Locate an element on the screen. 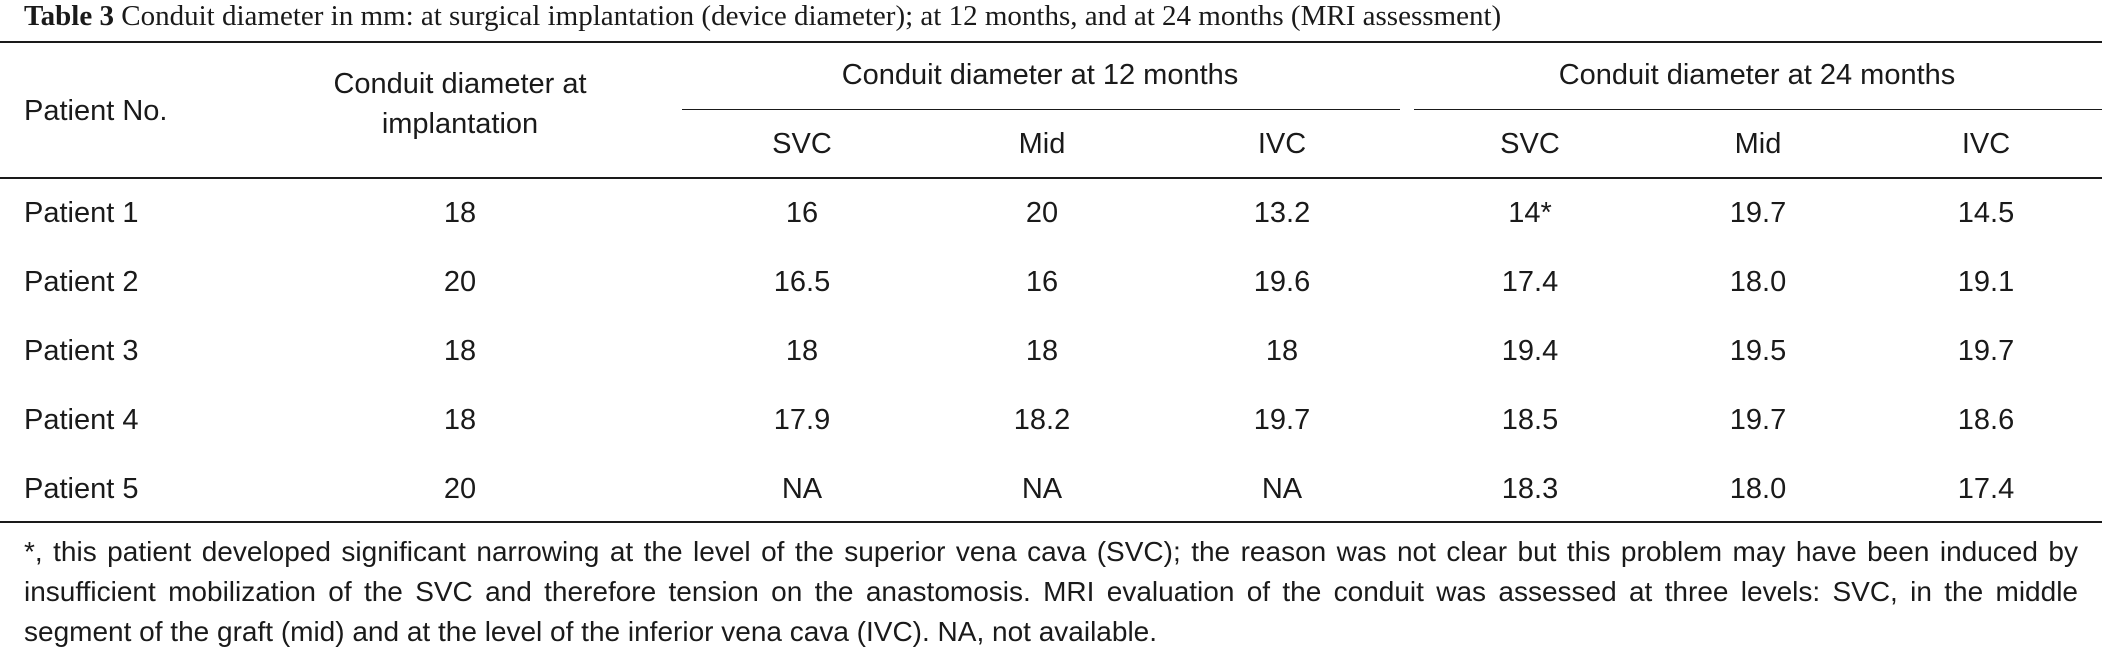 The width and height of the screenshot is (2102, 664). table-cell-24-svc: 18.3 is located at coordinates (1530, 489).